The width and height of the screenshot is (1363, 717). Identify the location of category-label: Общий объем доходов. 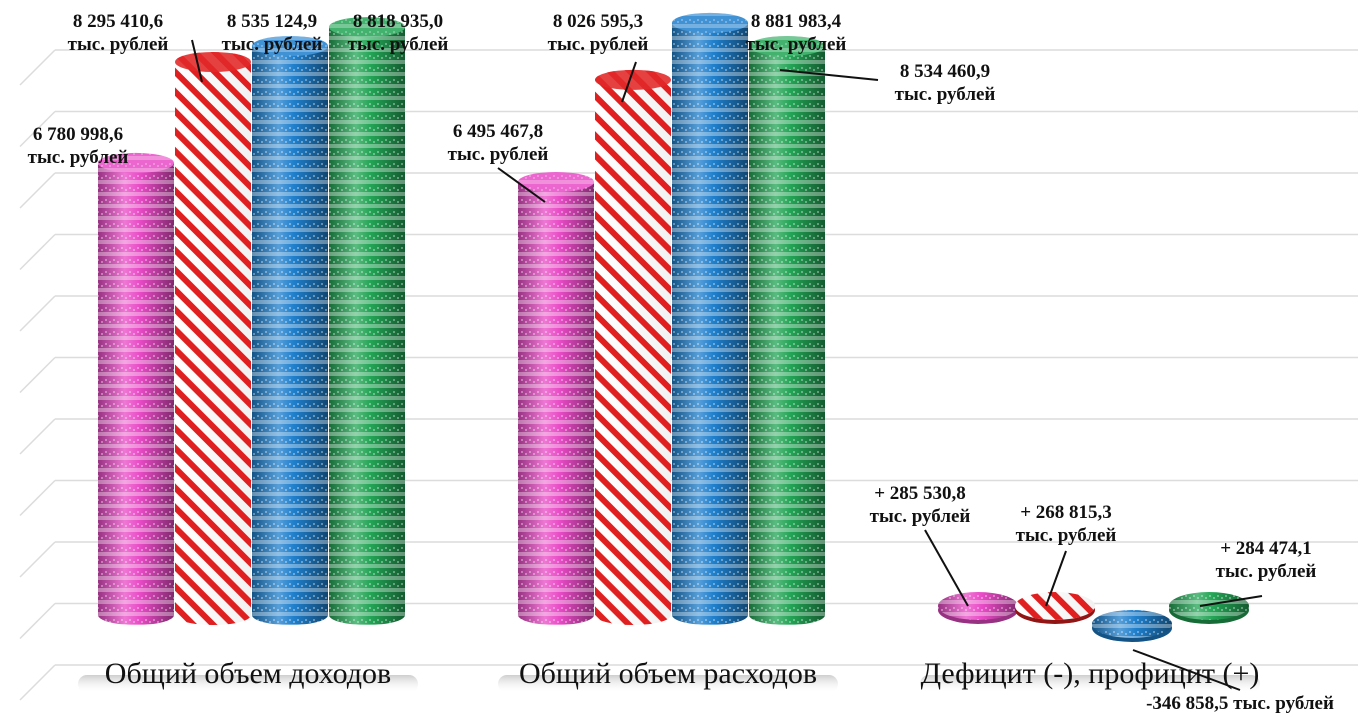
(248, 673).